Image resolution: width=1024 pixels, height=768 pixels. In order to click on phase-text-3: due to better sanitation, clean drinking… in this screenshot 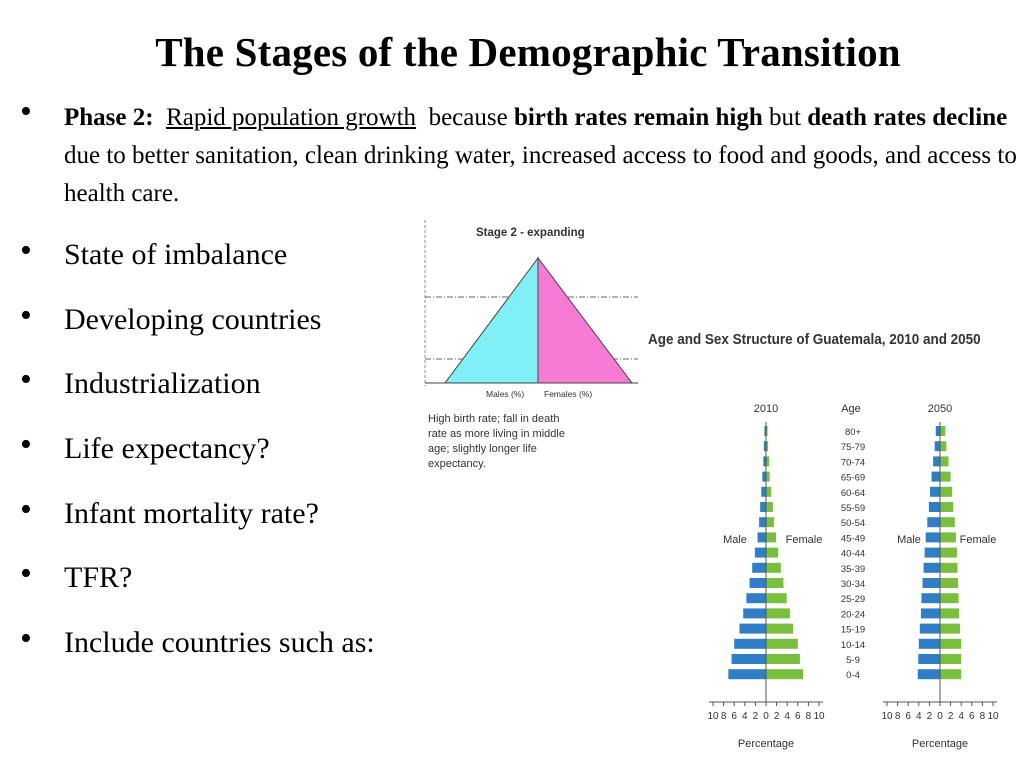, I will do `click(540, 174)`.